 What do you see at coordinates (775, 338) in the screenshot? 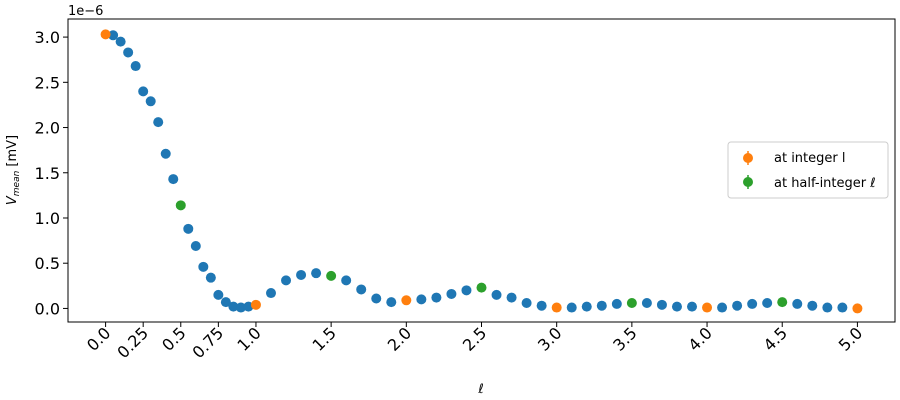
I see `x-tick-label: 4.5` at bounding box center [775, 338].